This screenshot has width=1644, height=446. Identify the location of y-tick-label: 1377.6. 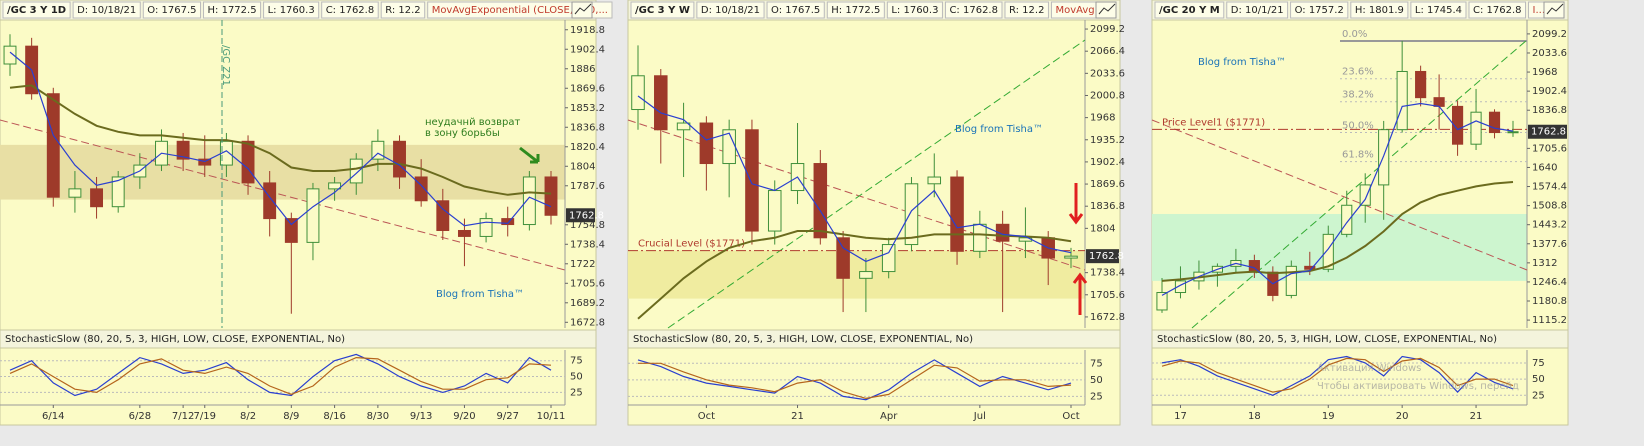
(1549, 244).